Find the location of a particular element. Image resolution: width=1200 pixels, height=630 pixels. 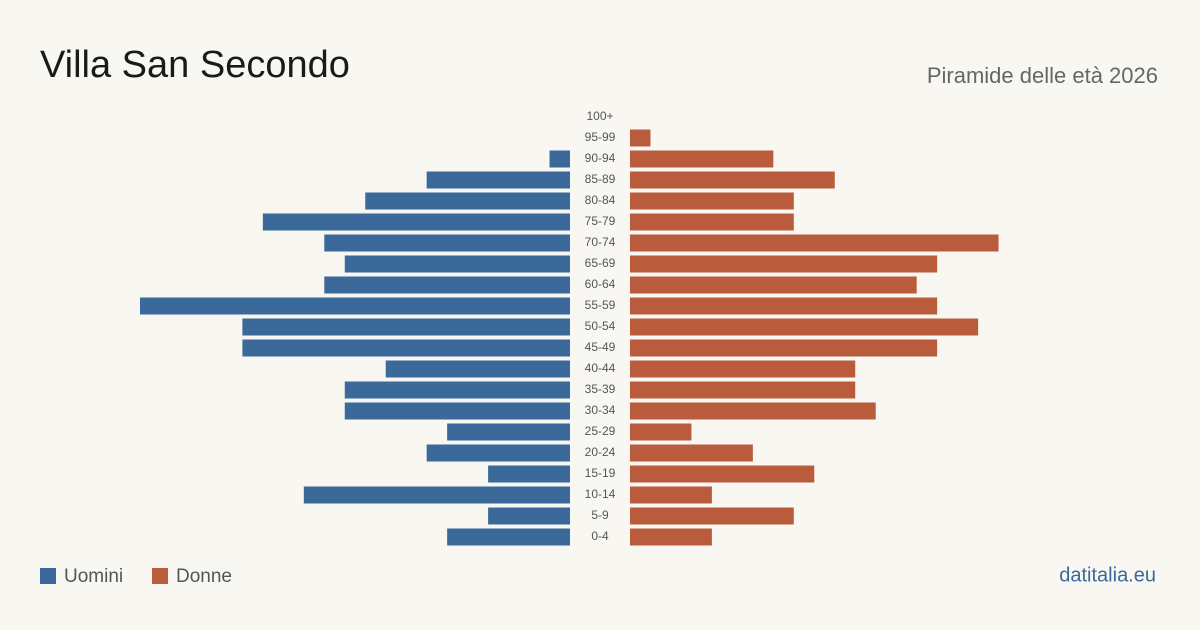

age-label: 50-54 is located at coordinates (600, 326).